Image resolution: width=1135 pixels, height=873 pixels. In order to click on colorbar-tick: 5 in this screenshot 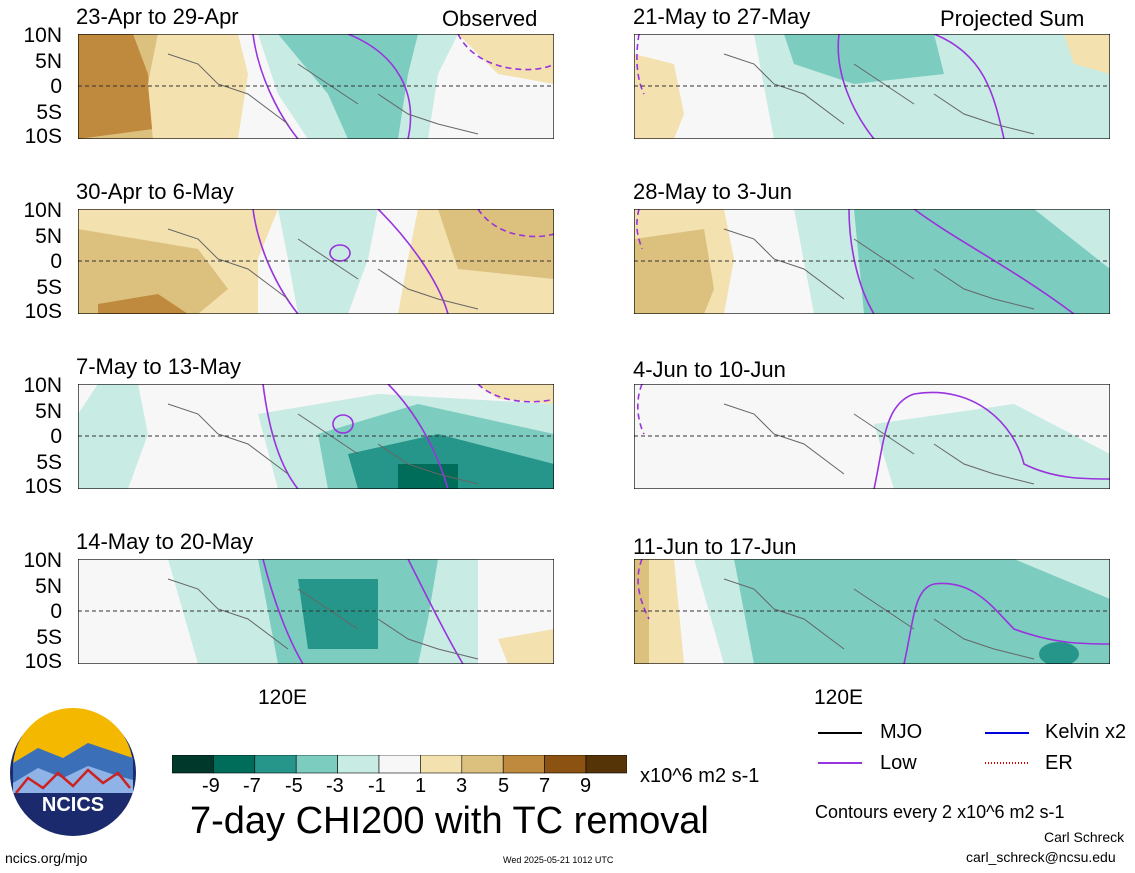, I will do `click(504, 786)`.